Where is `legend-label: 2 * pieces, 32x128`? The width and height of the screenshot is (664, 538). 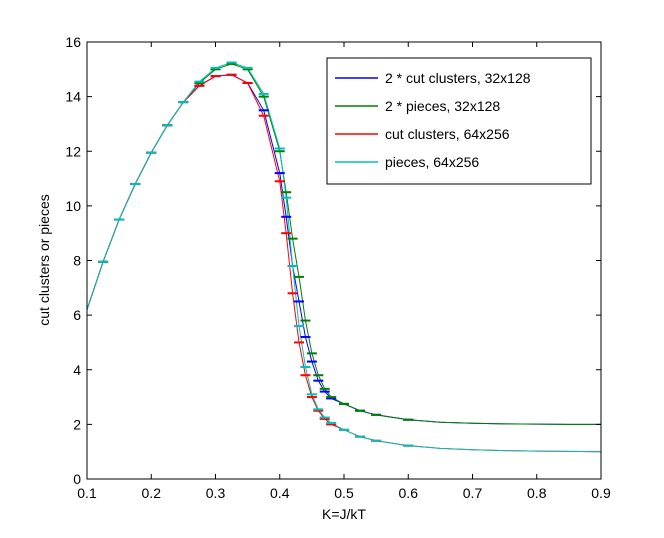
legend-label: 2 * pieces, 32x128 is located at coordinates (442, 106).